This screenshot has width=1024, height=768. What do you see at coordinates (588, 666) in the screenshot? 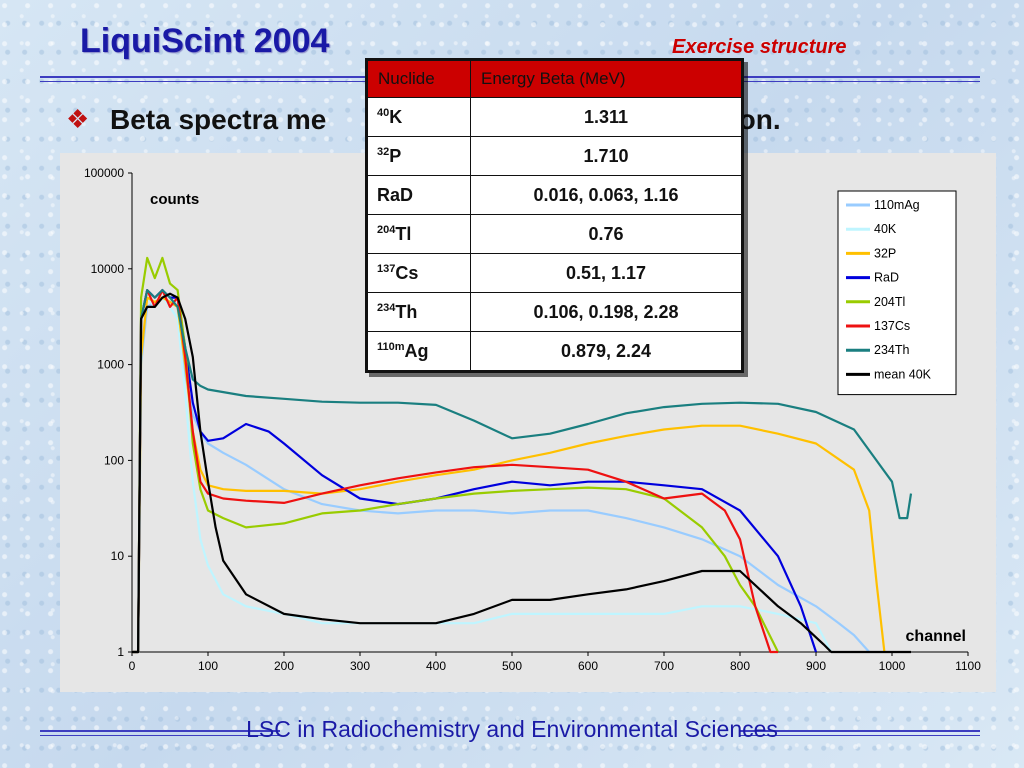
I see `x-tick-label: 600` at bounding box center [588, 666].